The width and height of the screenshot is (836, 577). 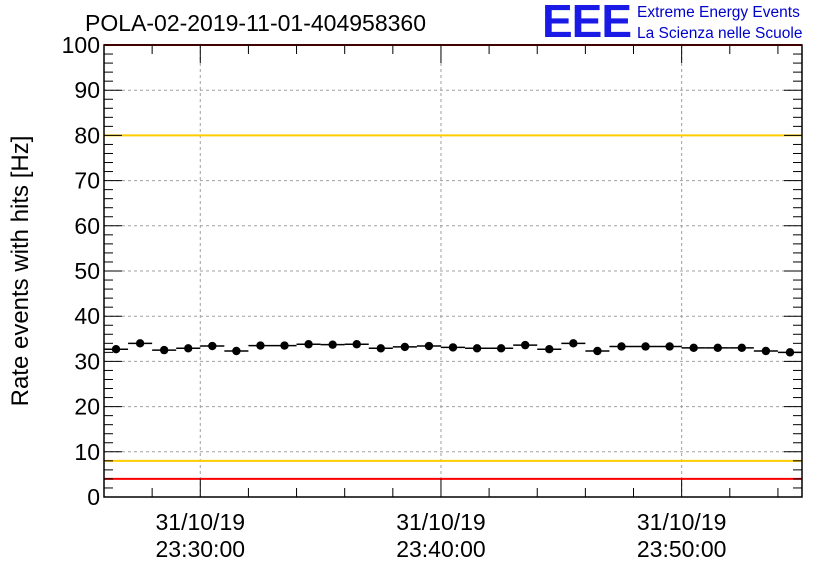 I want to click on y-tick-label: 10, so click(x=87, y=452).